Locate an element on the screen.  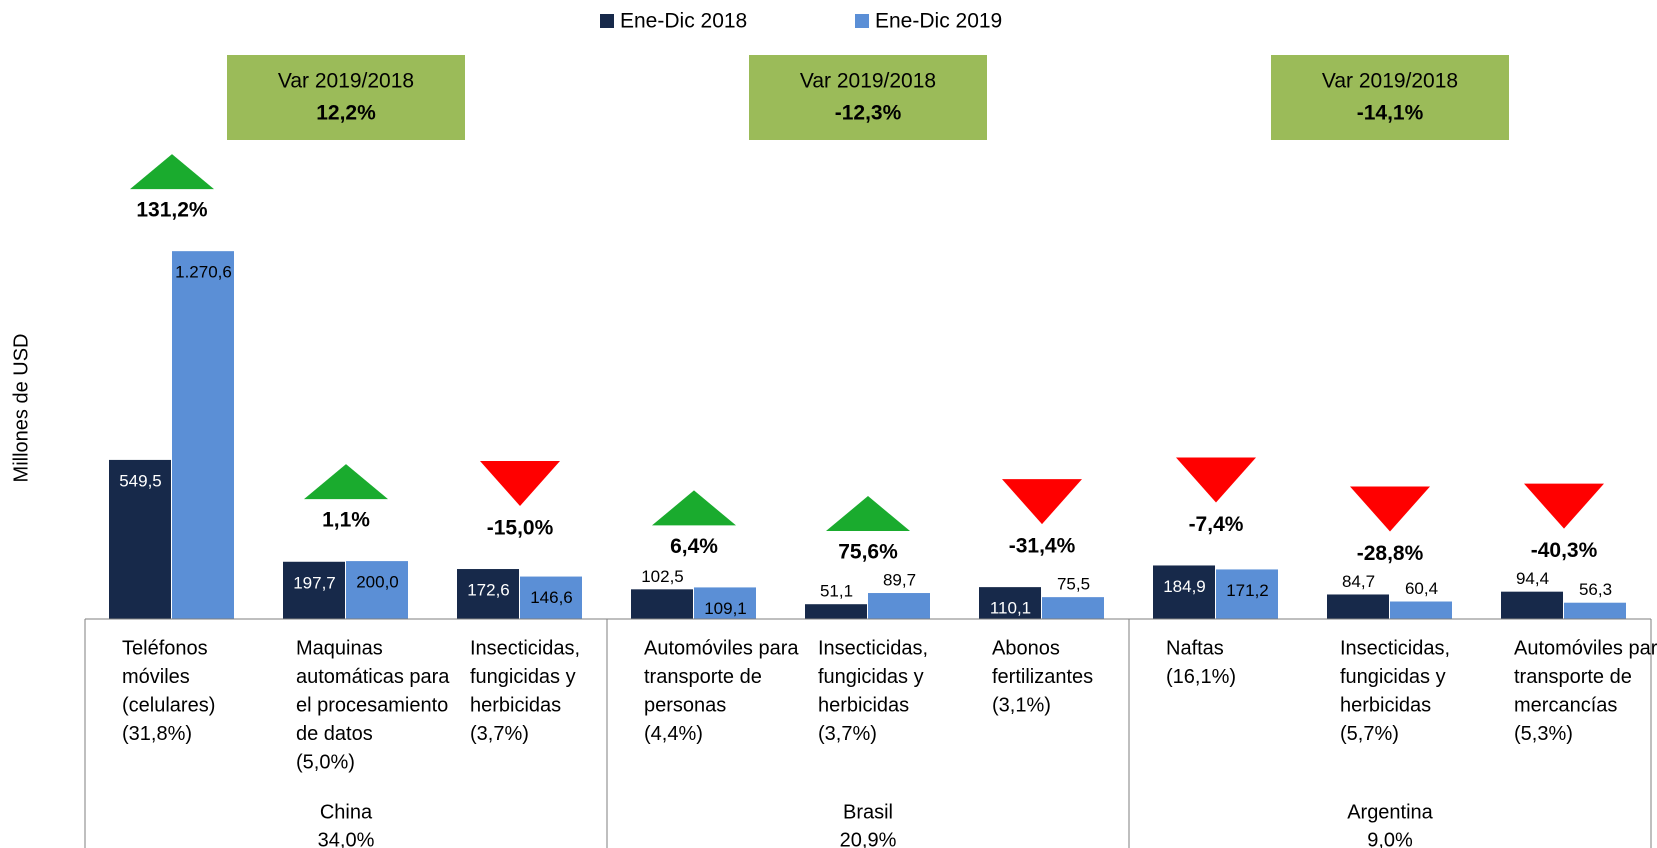
value-label: 109,1 is located at coordinates (725, 608).